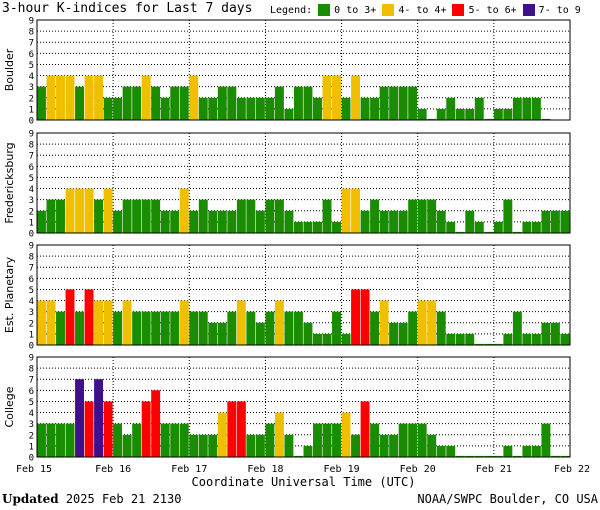 This screenshot has width=600, height=510. I want to click on panel-label: Fredericksburg, so click(9, 182).